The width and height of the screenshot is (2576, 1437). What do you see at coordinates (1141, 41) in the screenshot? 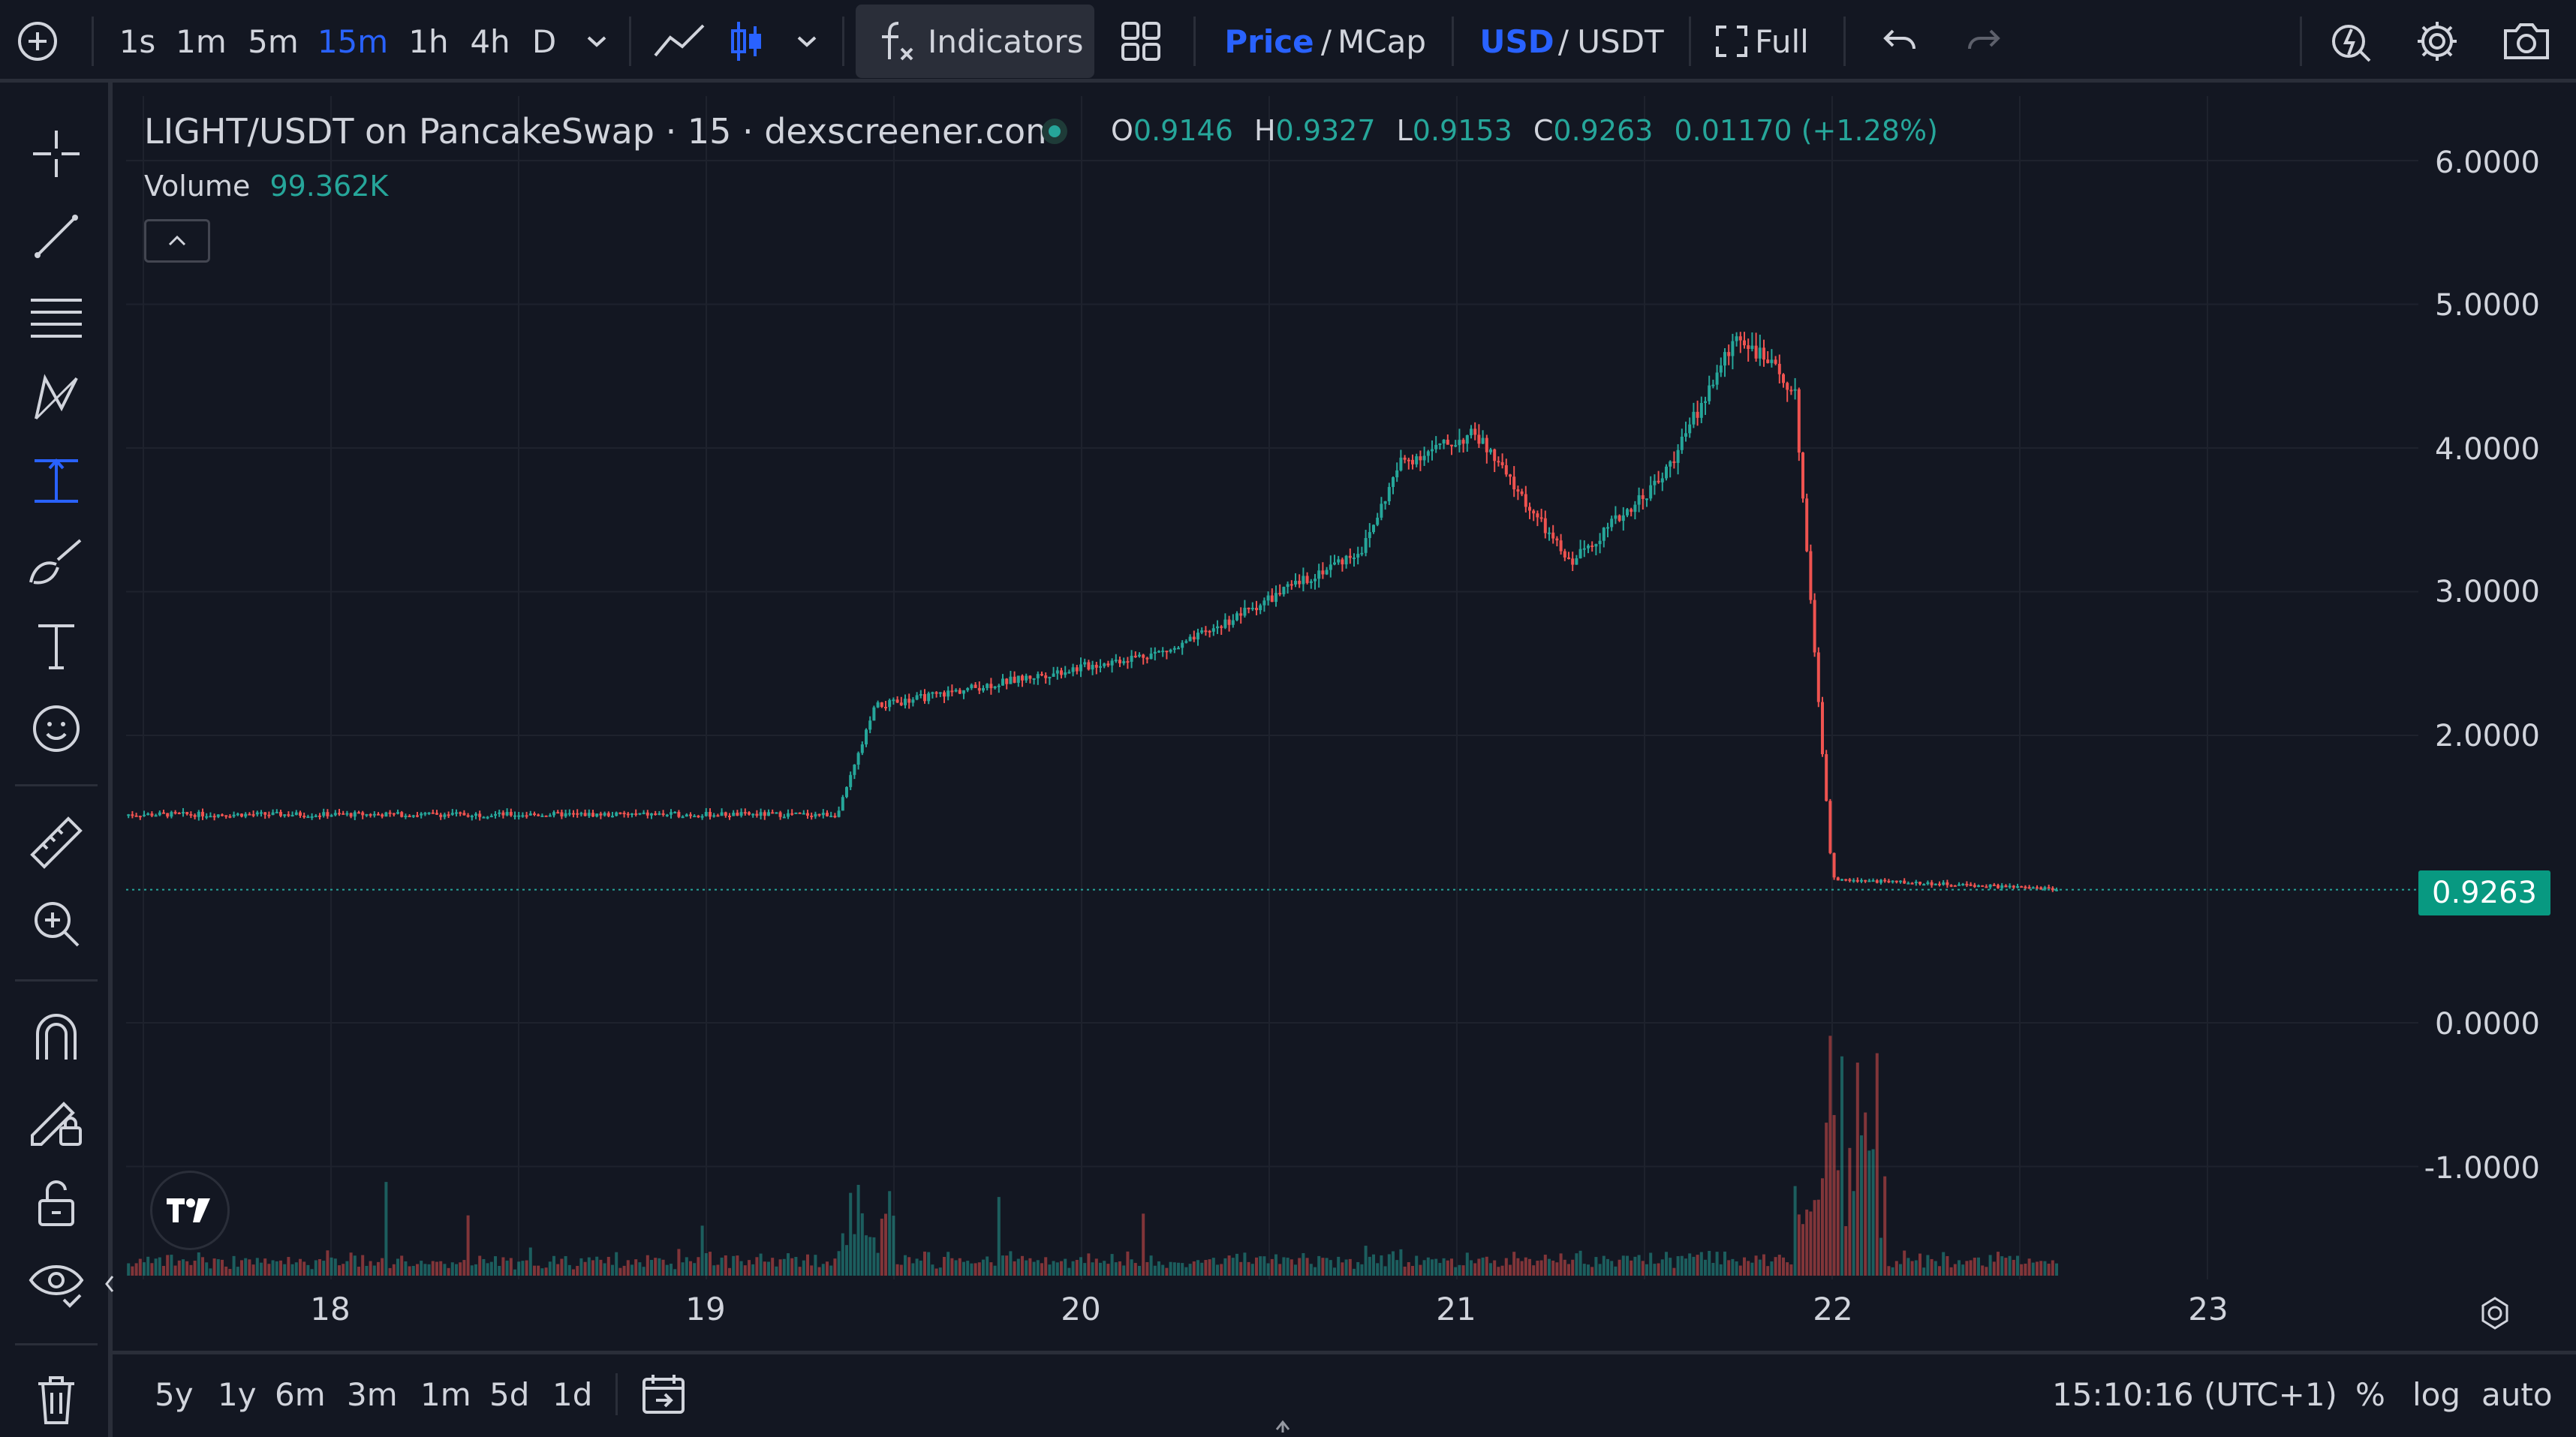
I see `layout-grid-icon` at bounding box center [1141, 41].